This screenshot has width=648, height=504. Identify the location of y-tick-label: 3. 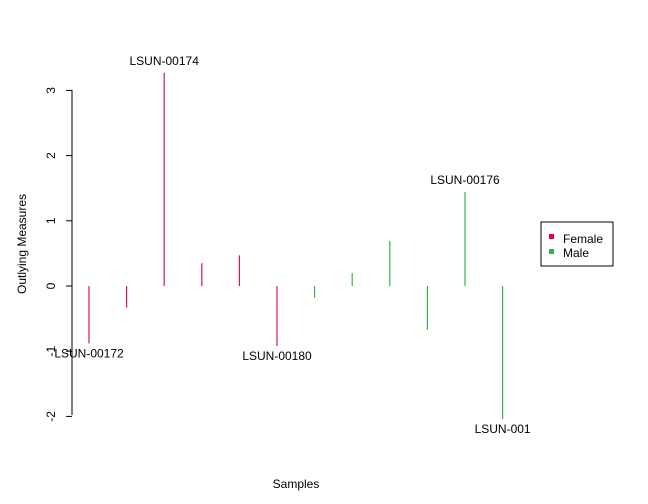
(51, 90).